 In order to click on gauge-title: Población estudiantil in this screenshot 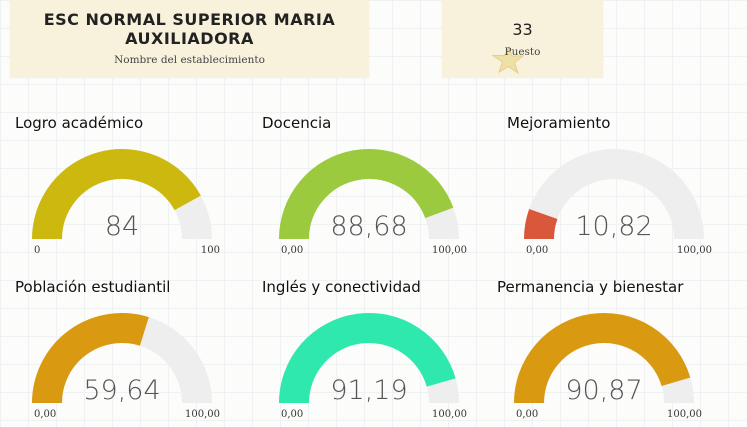, I will do `click(93, 287)`.